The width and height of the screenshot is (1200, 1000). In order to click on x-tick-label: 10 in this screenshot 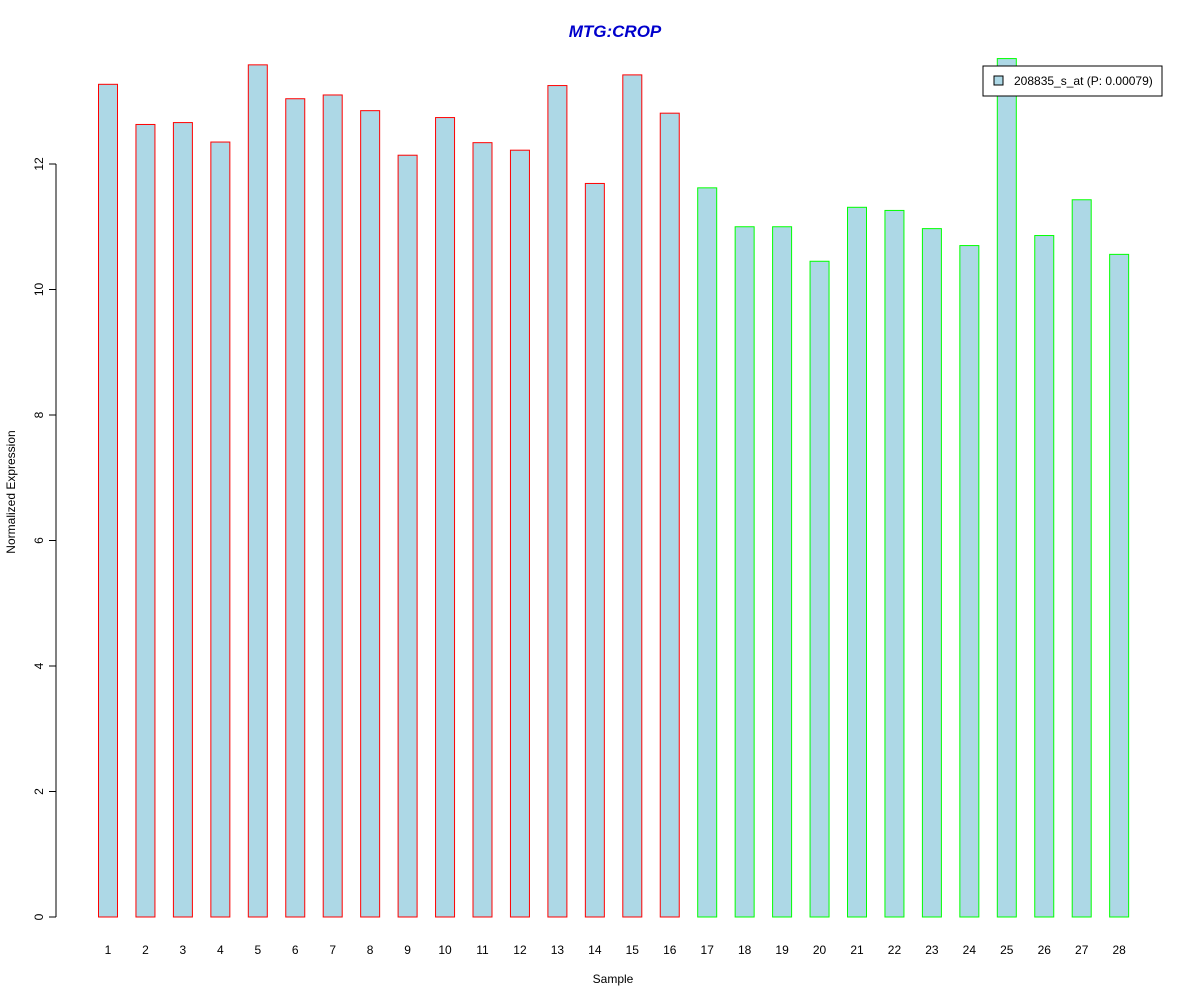, I will do `click(445, 950)`.